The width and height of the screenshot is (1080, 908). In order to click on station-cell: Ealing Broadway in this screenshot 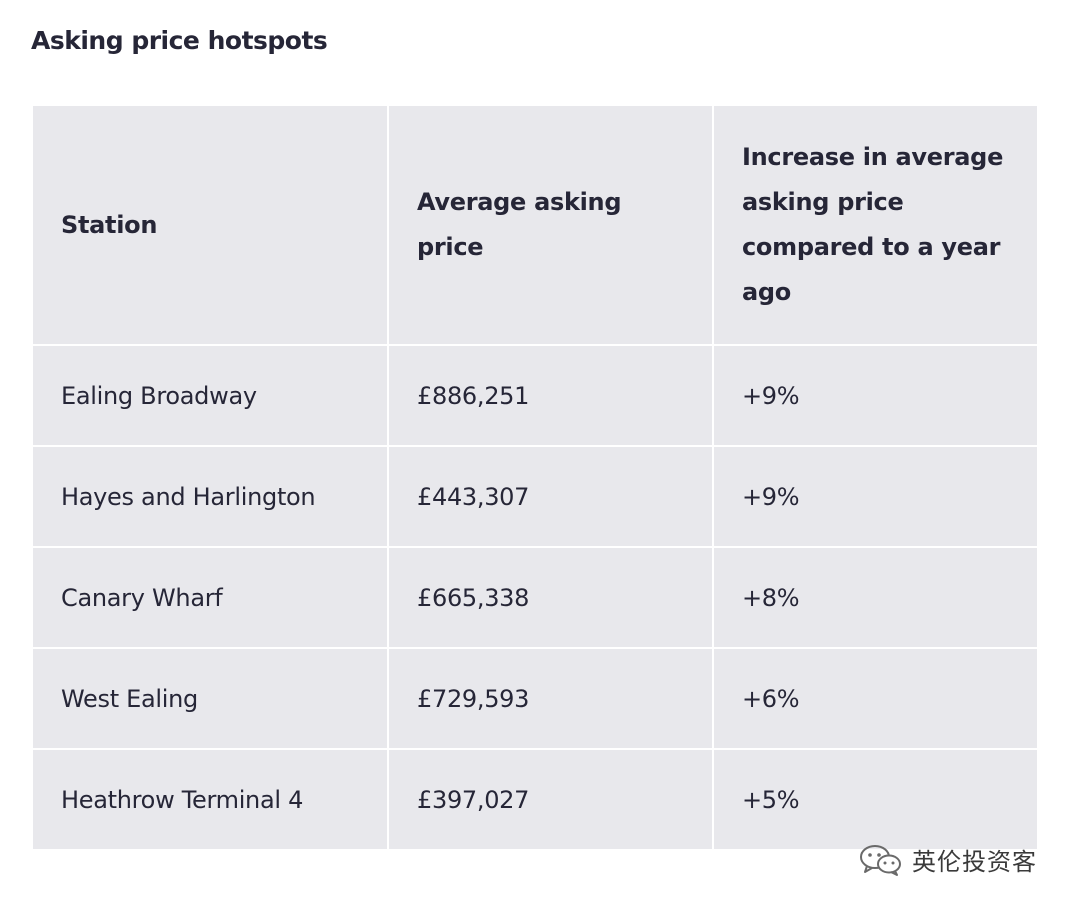, I will do `click(210, 395)`.